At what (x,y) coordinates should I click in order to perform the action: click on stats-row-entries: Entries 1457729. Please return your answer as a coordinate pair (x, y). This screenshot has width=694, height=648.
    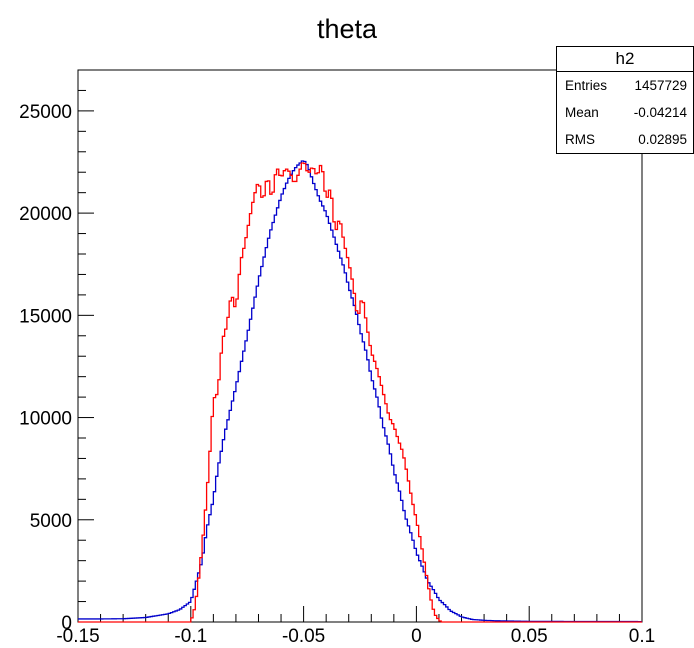
    Looking at the image, I should click on (625, 85).